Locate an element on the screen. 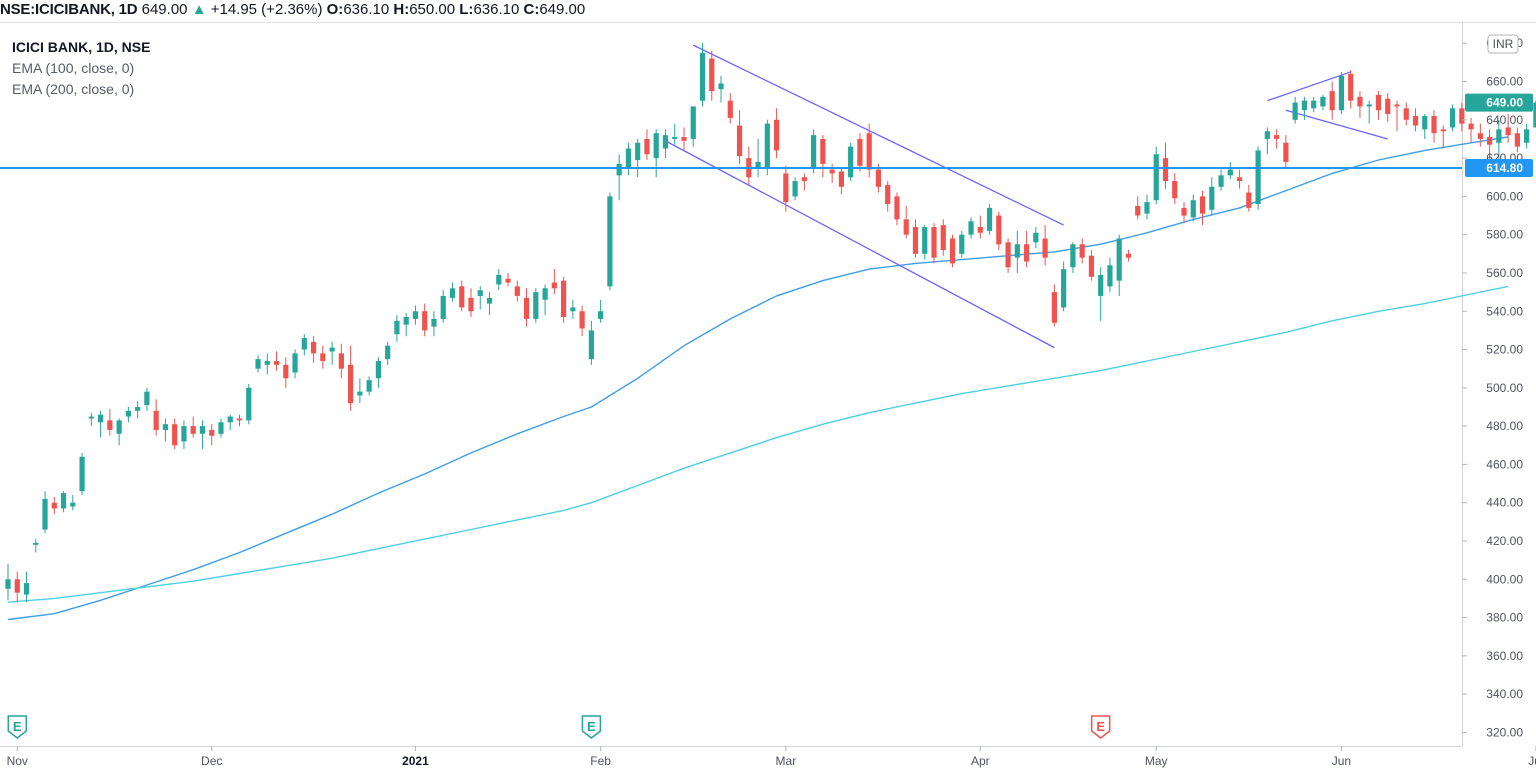 Image resolution: width=1536 pixels, height=779 pixels. x-tick-label: Apr is located at coordinates (980, 761).